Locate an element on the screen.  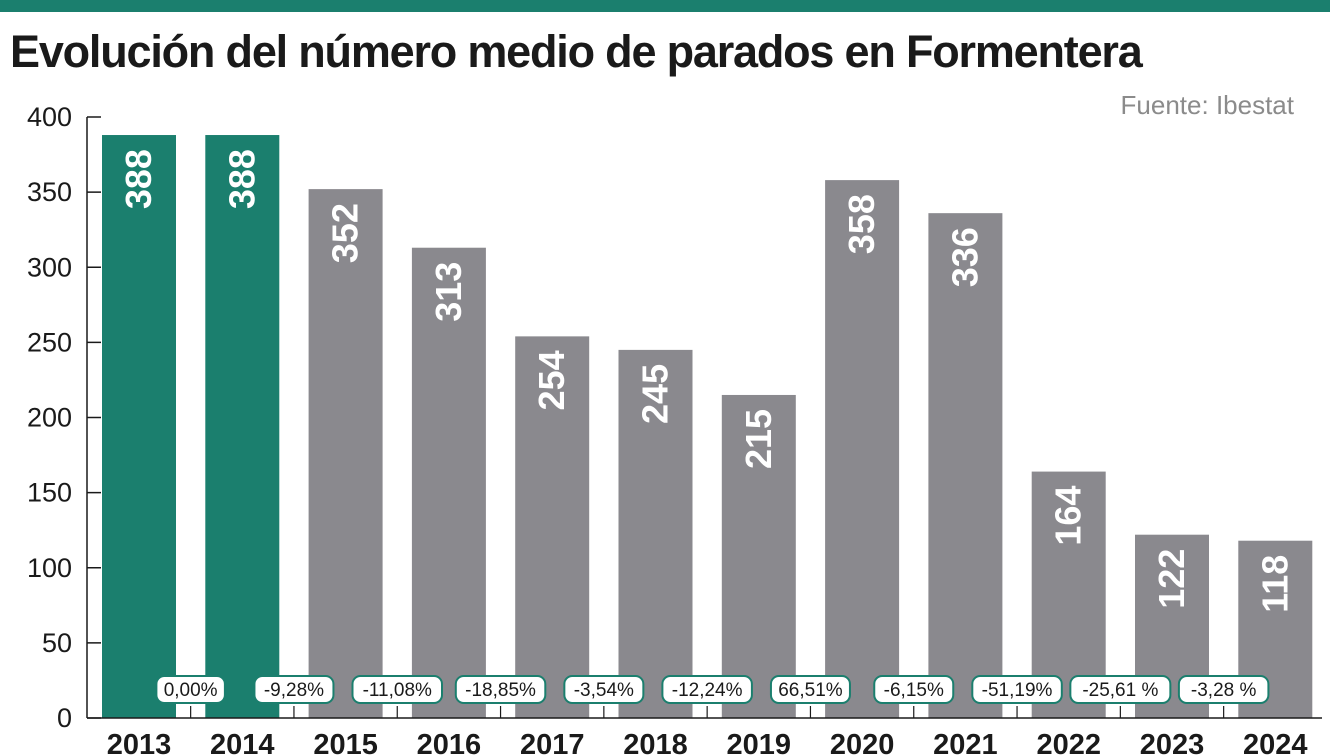
percent-change-label: -12,24% is located at coordinates (707, 690).